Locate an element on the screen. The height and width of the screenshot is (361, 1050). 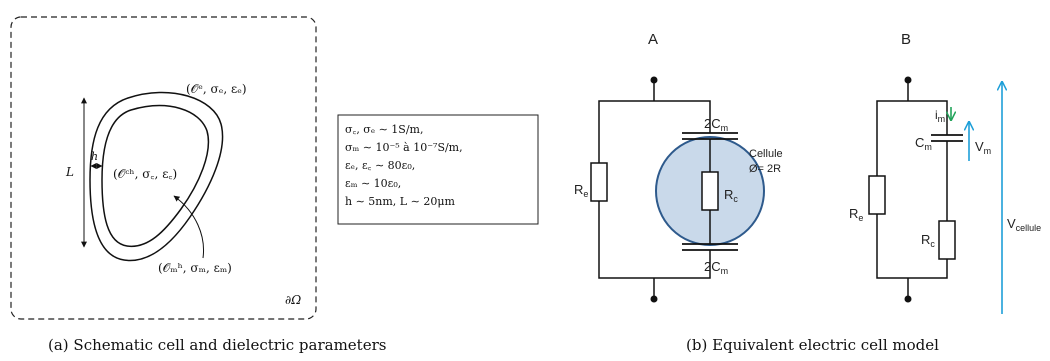
circuit-b-title: B is located at coordinates (906, 39).